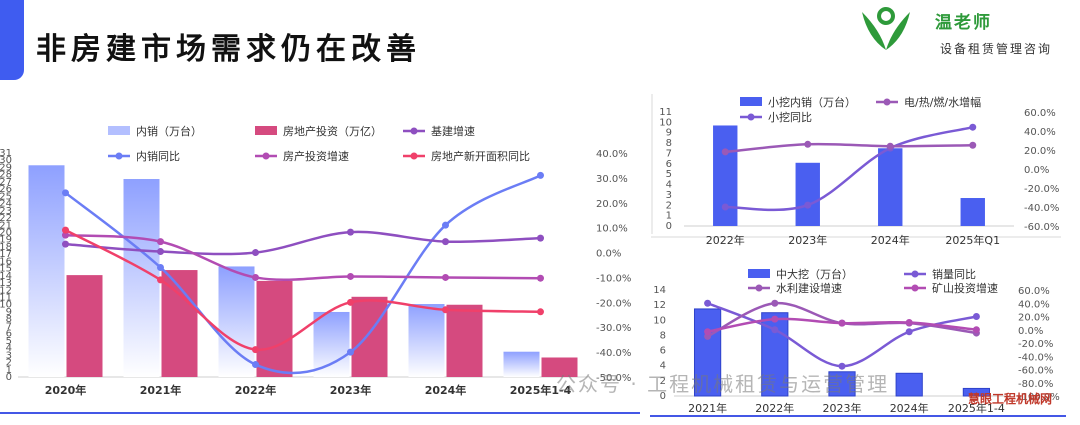 This screenshot has width=1080, height=425. Describe the element at coordinates (1040, 151) in the screenshot. I see `y-right-tick-label: 20.0%` at that location.